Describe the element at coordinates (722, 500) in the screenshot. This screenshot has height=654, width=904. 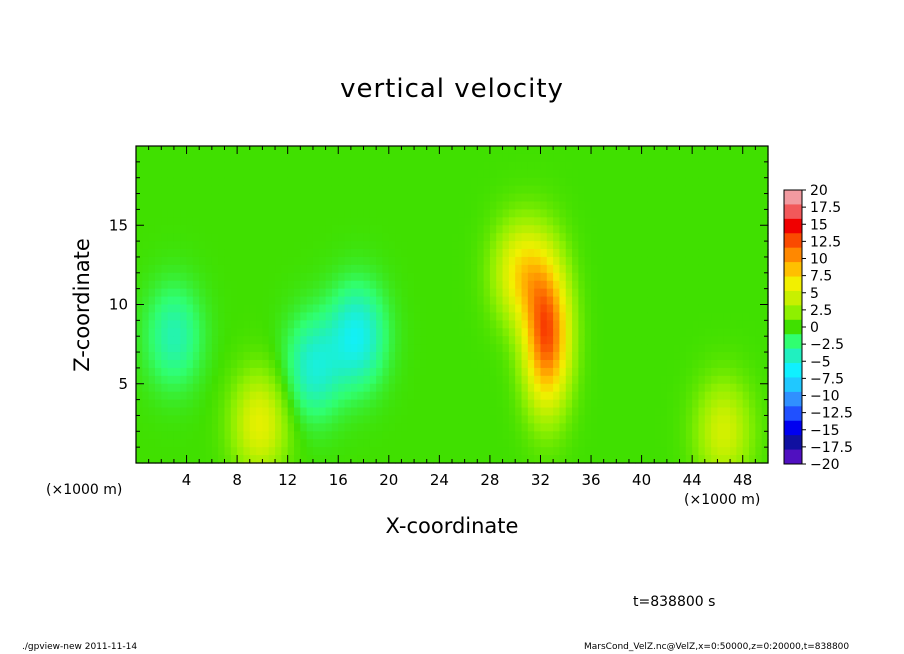
I see `x-unit-label-right: (×1000 m)` at that location.